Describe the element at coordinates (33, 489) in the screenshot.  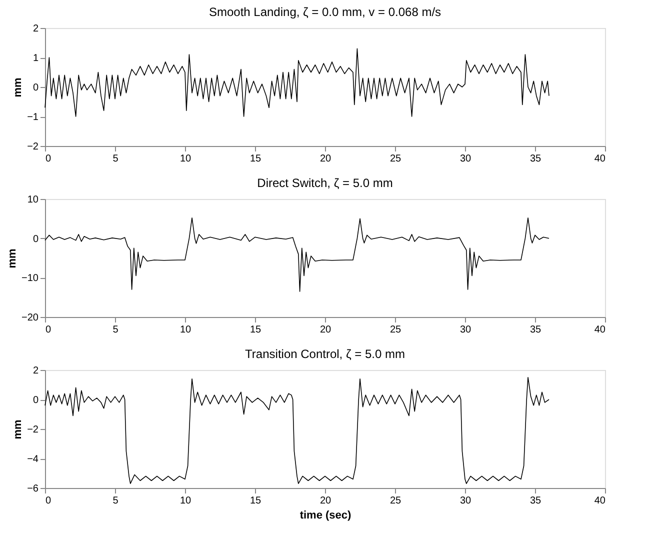
I see `y-tick-label: −6` at that location.